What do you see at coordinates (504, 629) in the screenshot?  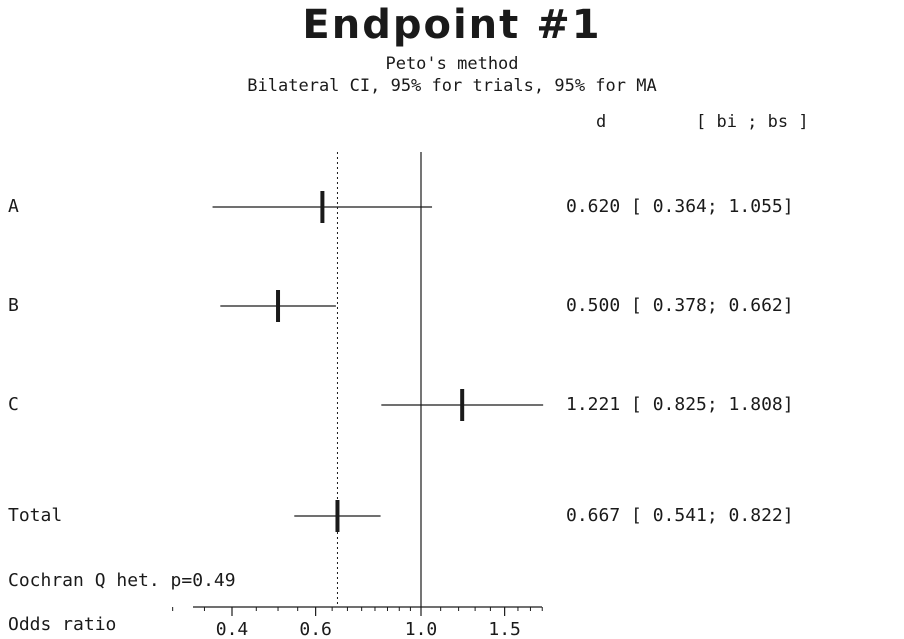 I see `x-tick-label: 1.5` at bounding box center [504, 629].